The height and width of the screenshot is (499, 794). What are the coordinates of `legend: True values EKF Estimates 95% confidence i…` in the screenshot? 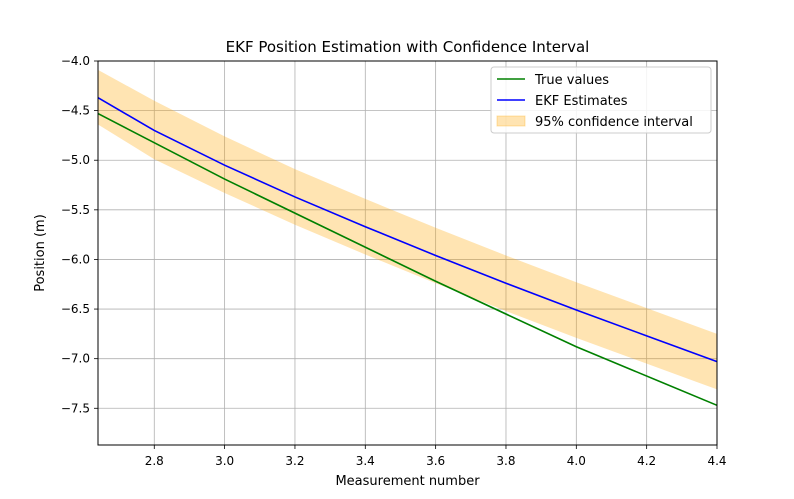 It's located at (601, 100).